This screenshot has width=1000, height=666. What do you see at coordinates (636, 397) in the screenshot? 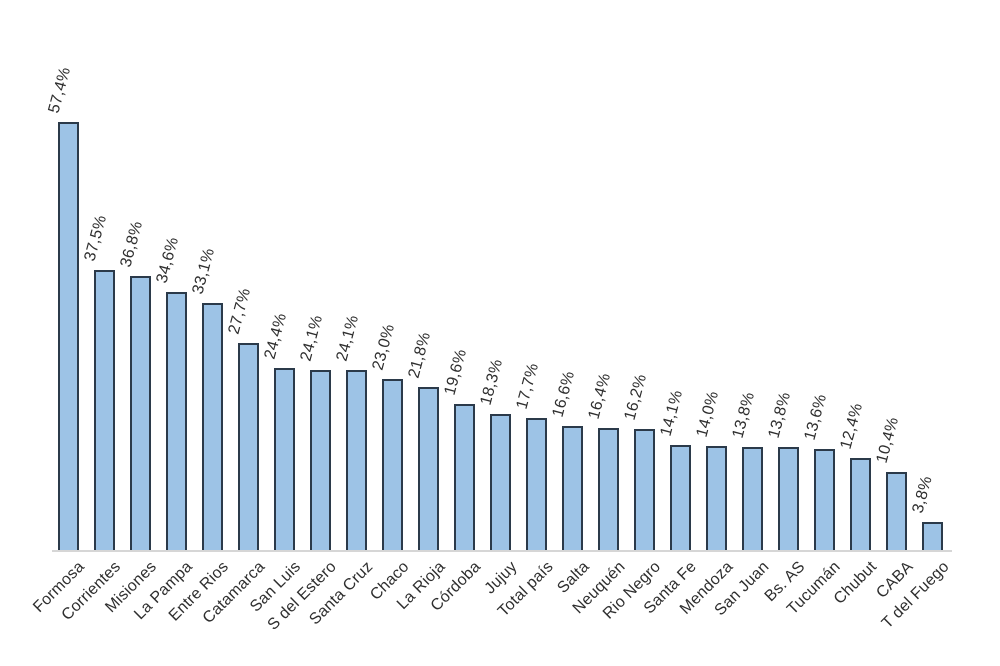
I see `bar-value-label: 16,2%` at bounding box center [636, 397].